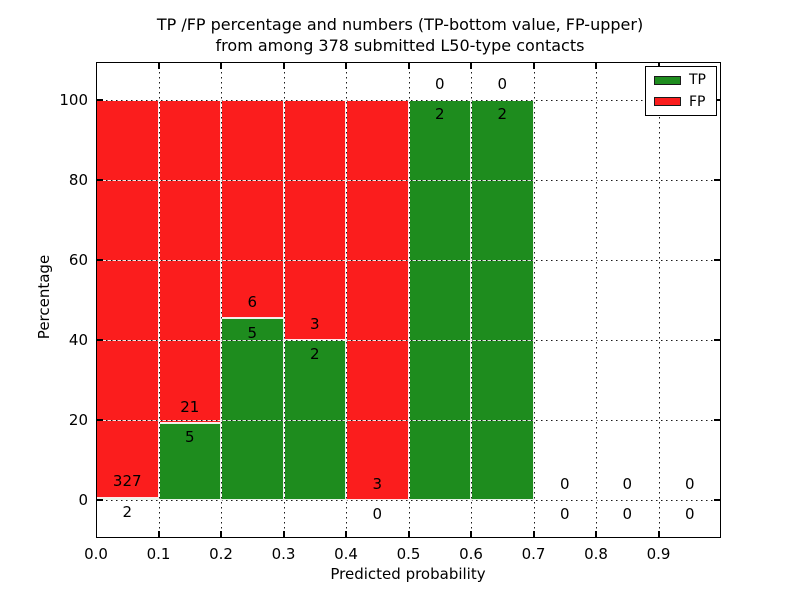  What do you see at coordinates (78, 340) in the screenshot?
I see `y-tick-label: 40` at bounding box center [78, 340].